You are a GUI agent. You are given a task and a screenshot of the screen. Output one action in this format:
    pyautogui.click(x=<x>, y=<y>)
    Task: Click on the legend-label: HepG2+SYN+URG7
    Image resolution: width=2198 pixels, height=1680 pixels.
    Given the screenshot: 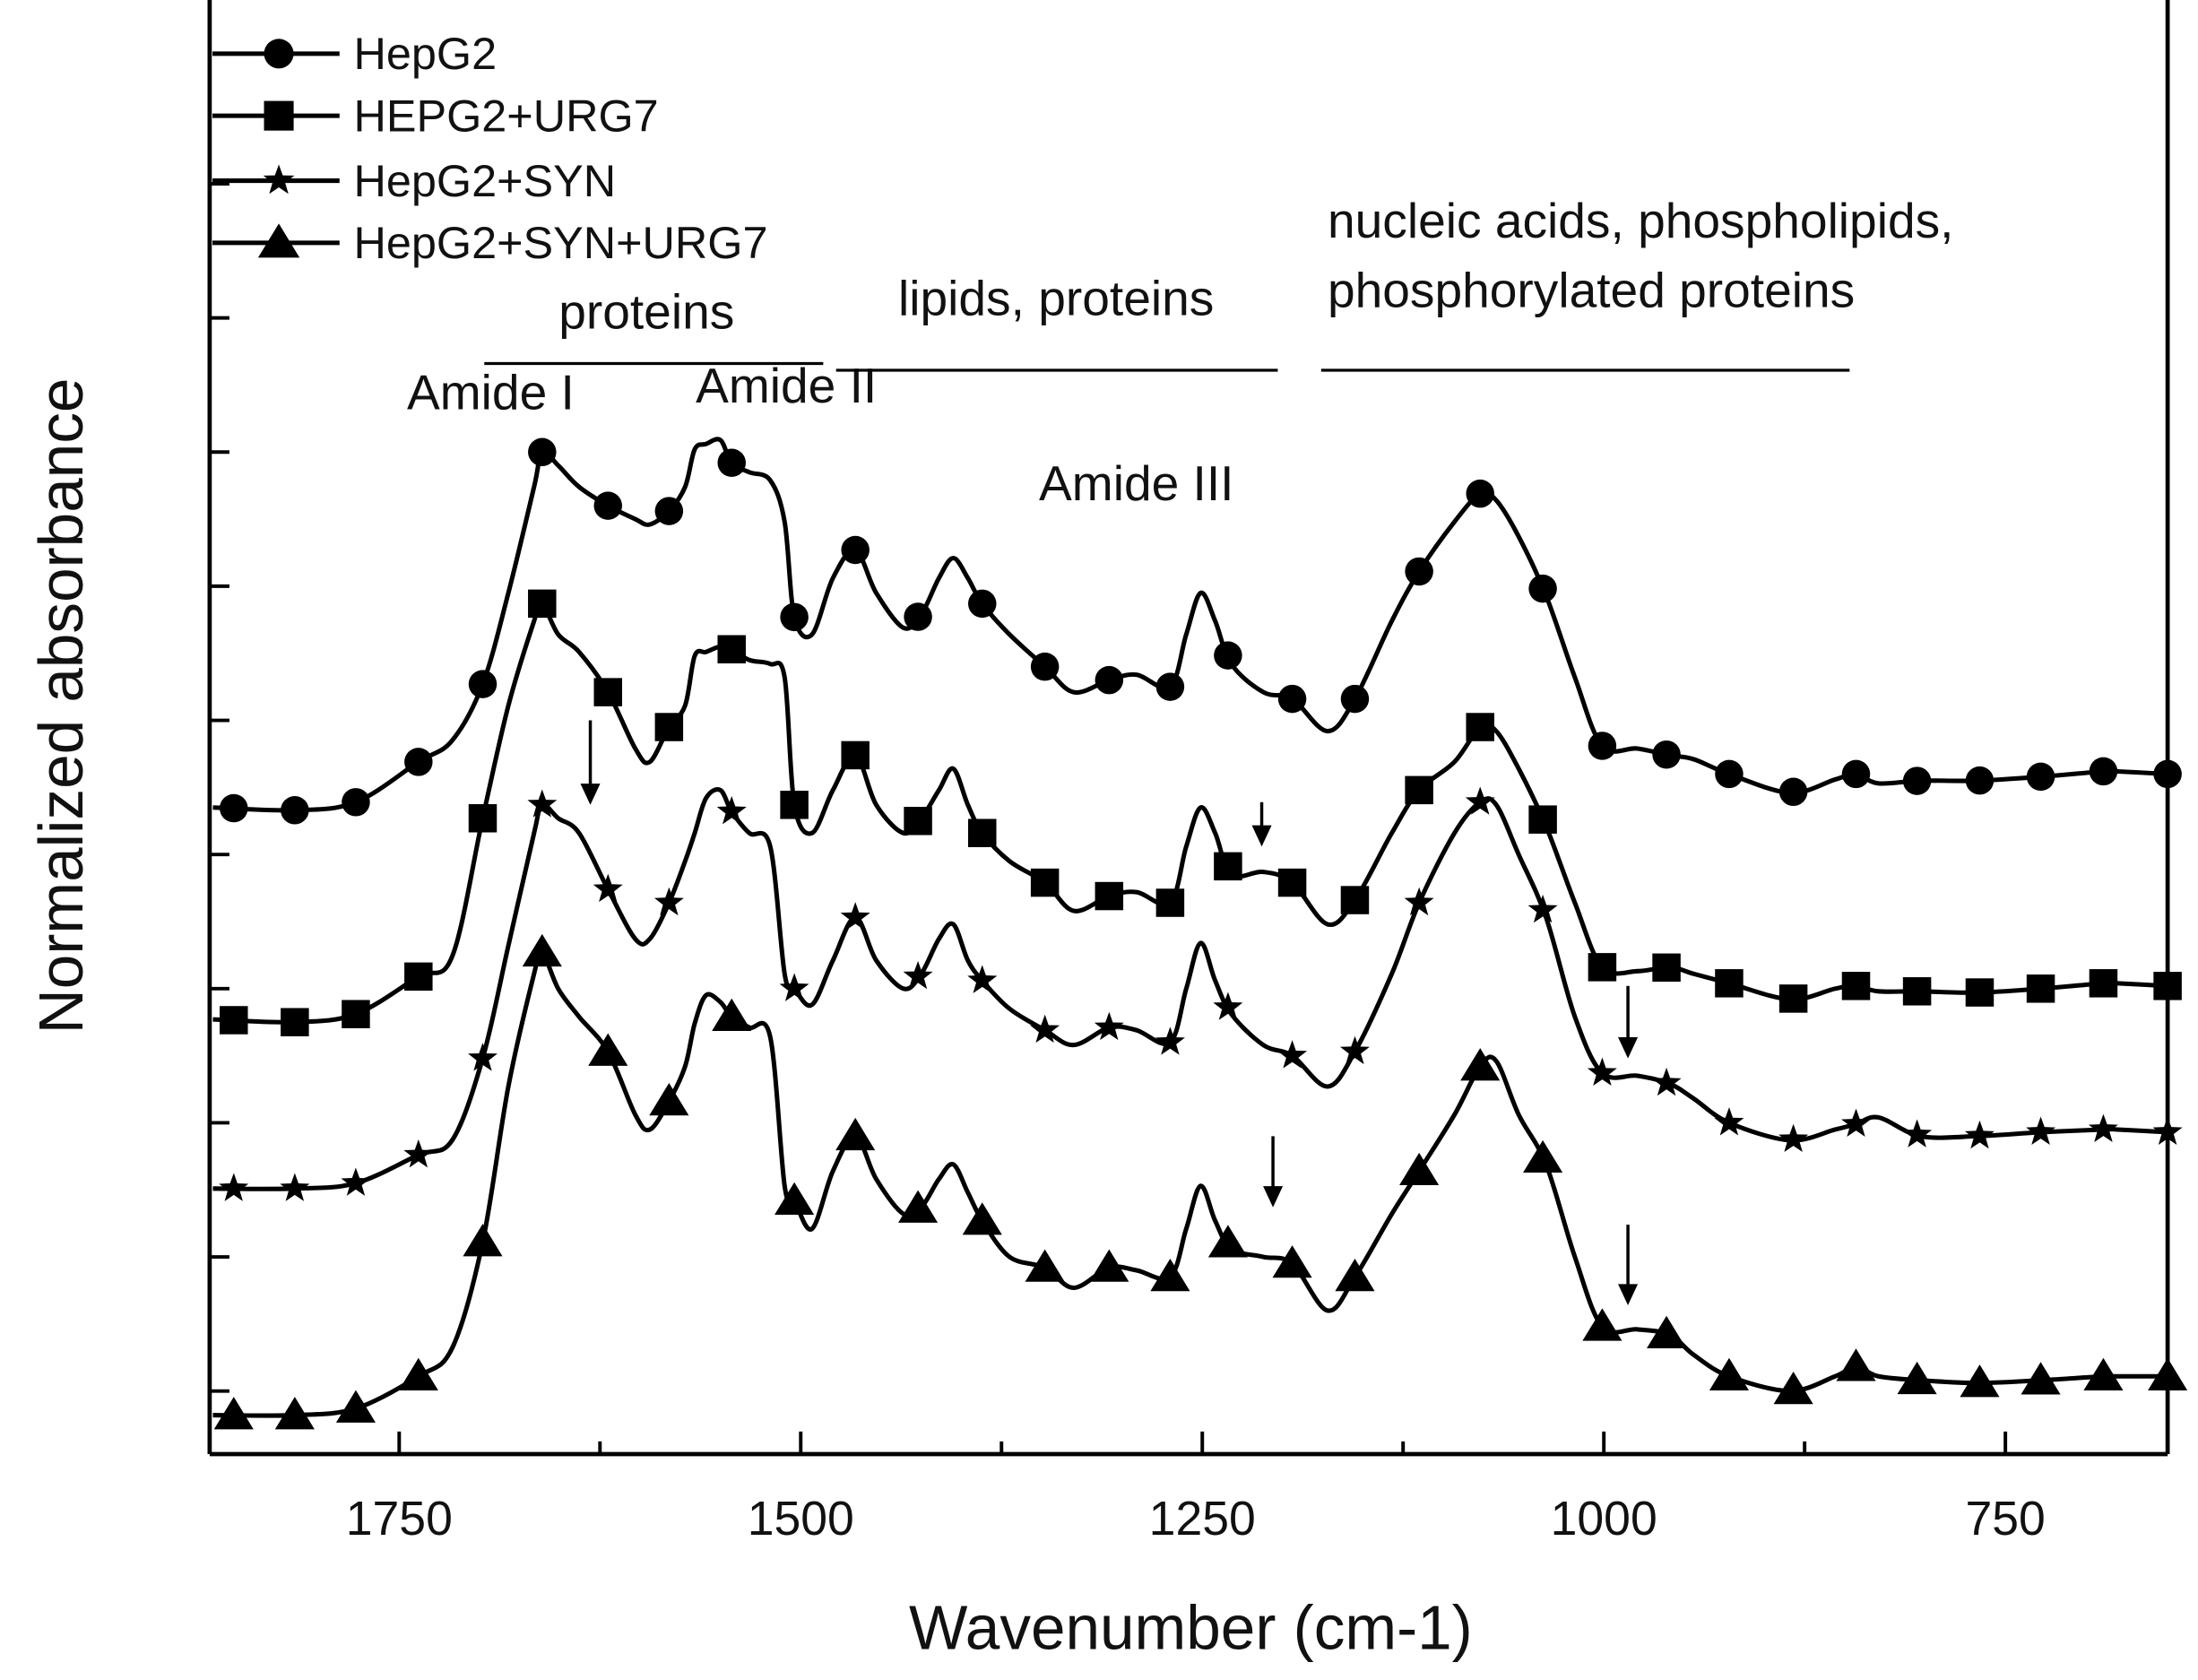 What is the action you would take?
    pyautogui.click(x=561, y=242)
    